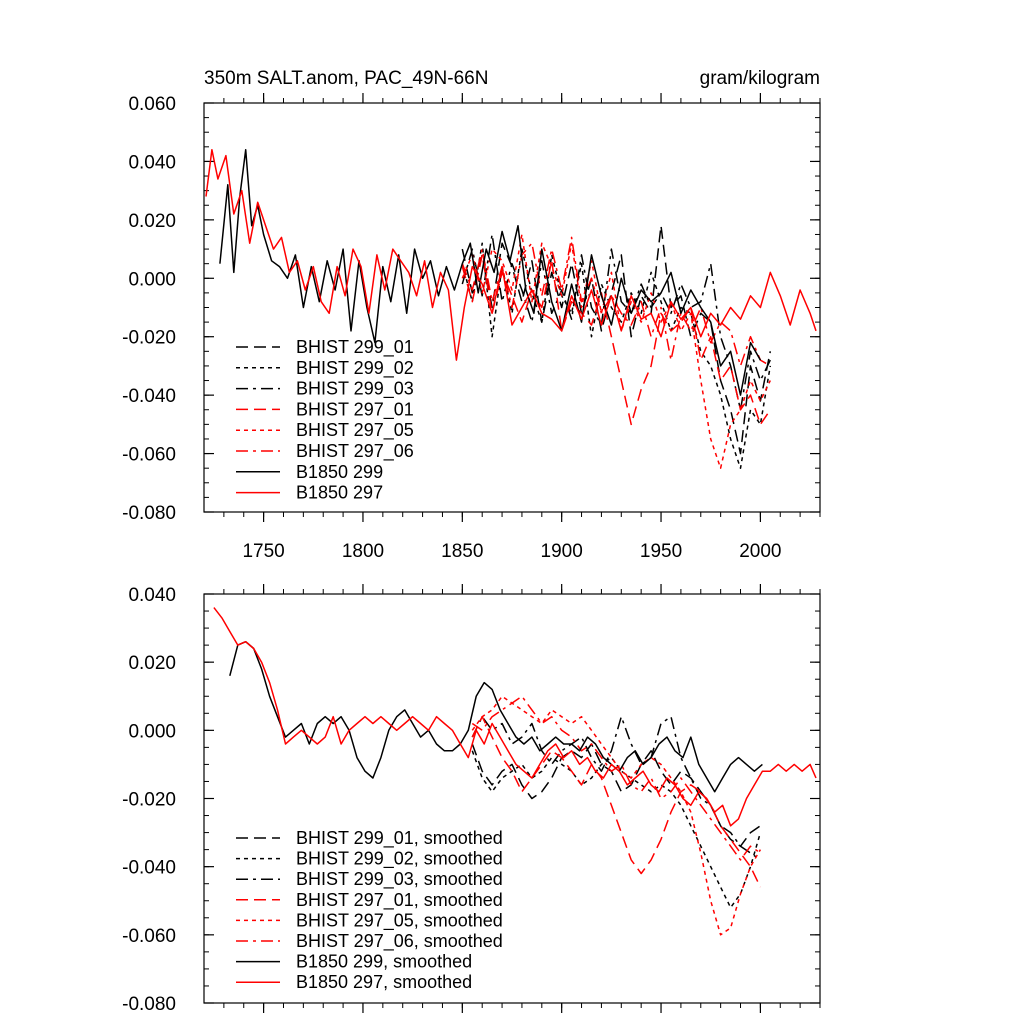 The image size is (1024, 1024). I want to click on chart-bottom-legend-label: BHIST 299_03, smoothed, so click(399, 879).